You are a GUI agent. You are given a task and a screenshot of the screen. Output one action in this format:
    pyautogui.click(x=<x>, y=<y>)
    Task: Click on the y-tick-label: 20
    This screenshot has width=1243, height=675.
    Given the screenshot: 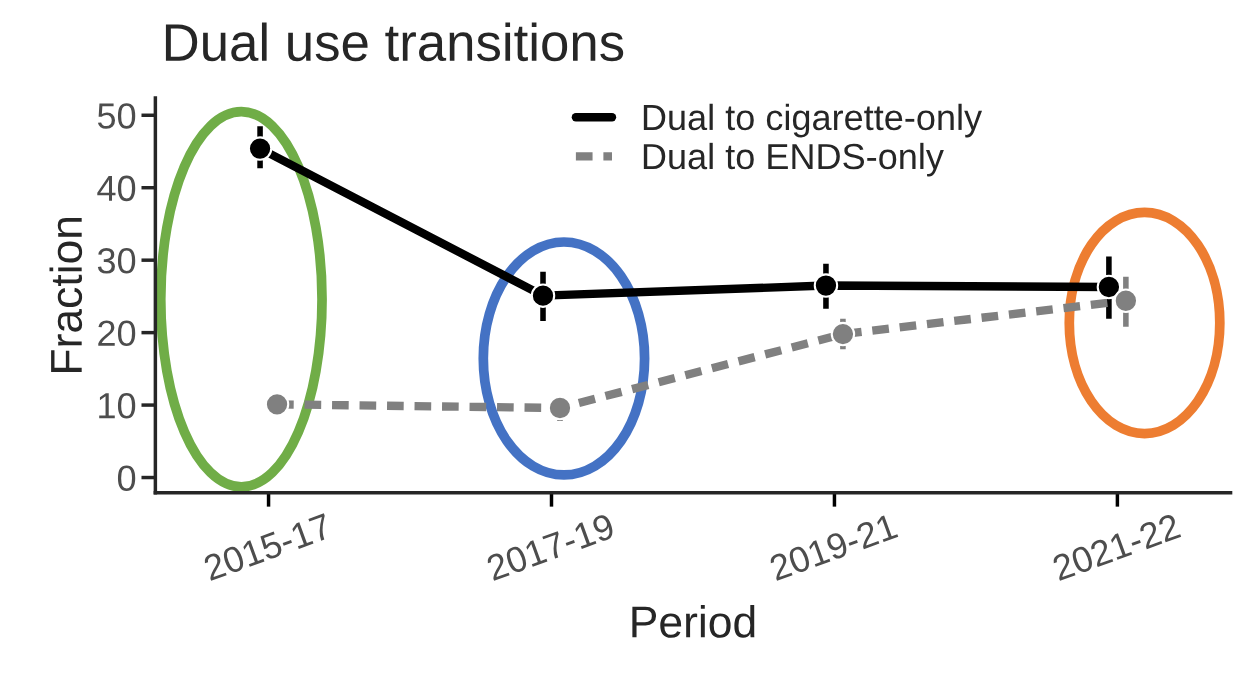 What is the action you would take?
    pyautogui.click(x=117, y=333)
    